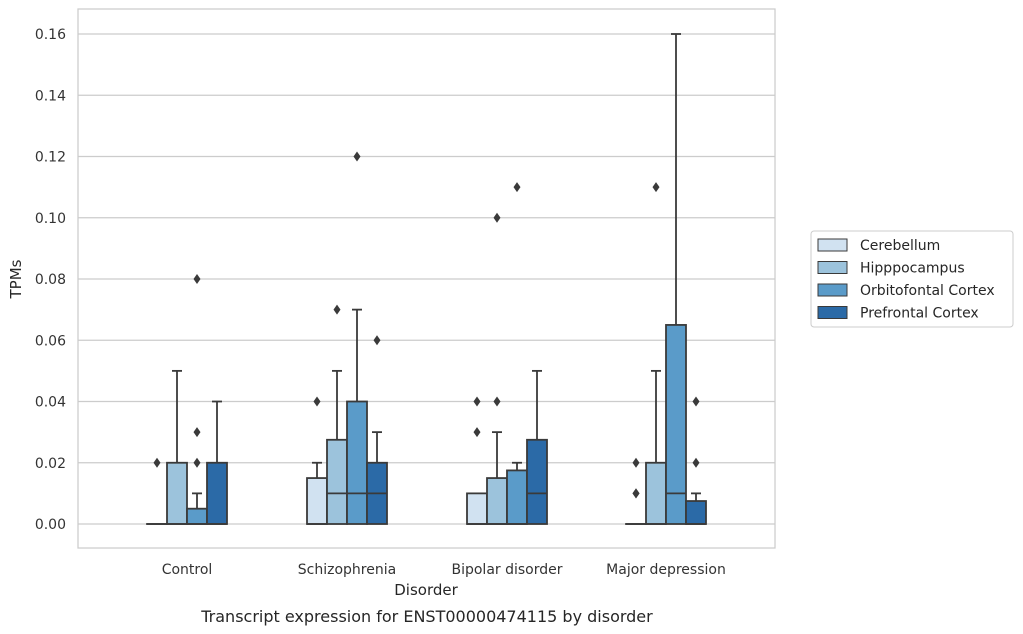 The height and width of the screenshot is (634, 1023). I want to click on legend-label: Cerebellum, so click(900, 246).